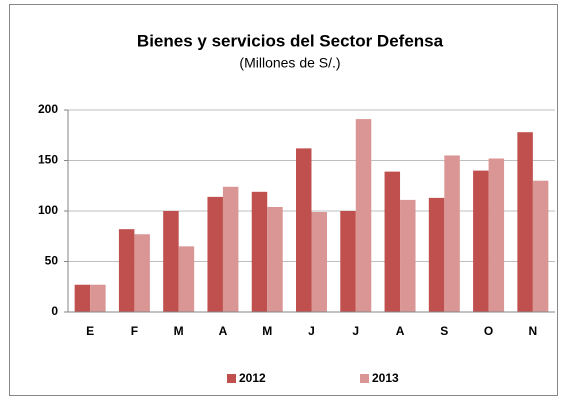  Describe the element at coordinates (533, 331) in the screenshot. I see `x-tick-label: N` at that location.